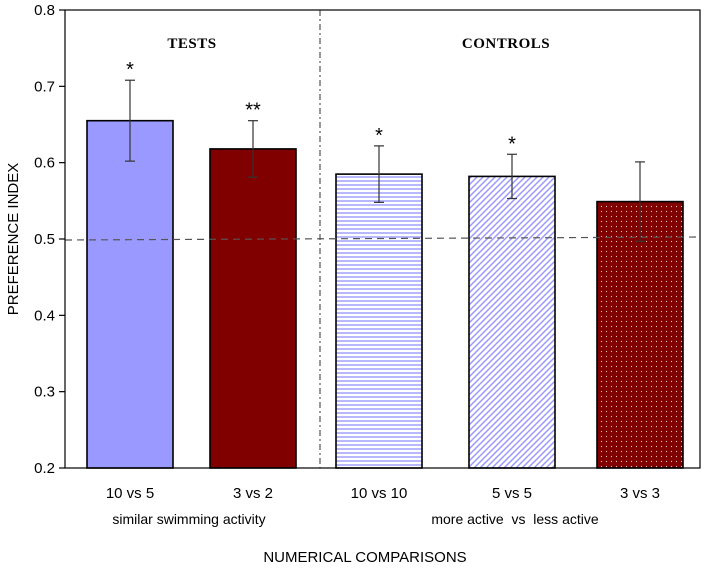 The height and width of the screenshot is (568, 709). Describe the element at coordinates (382, 238) in the screenshot. I see `reference-line` at that location.